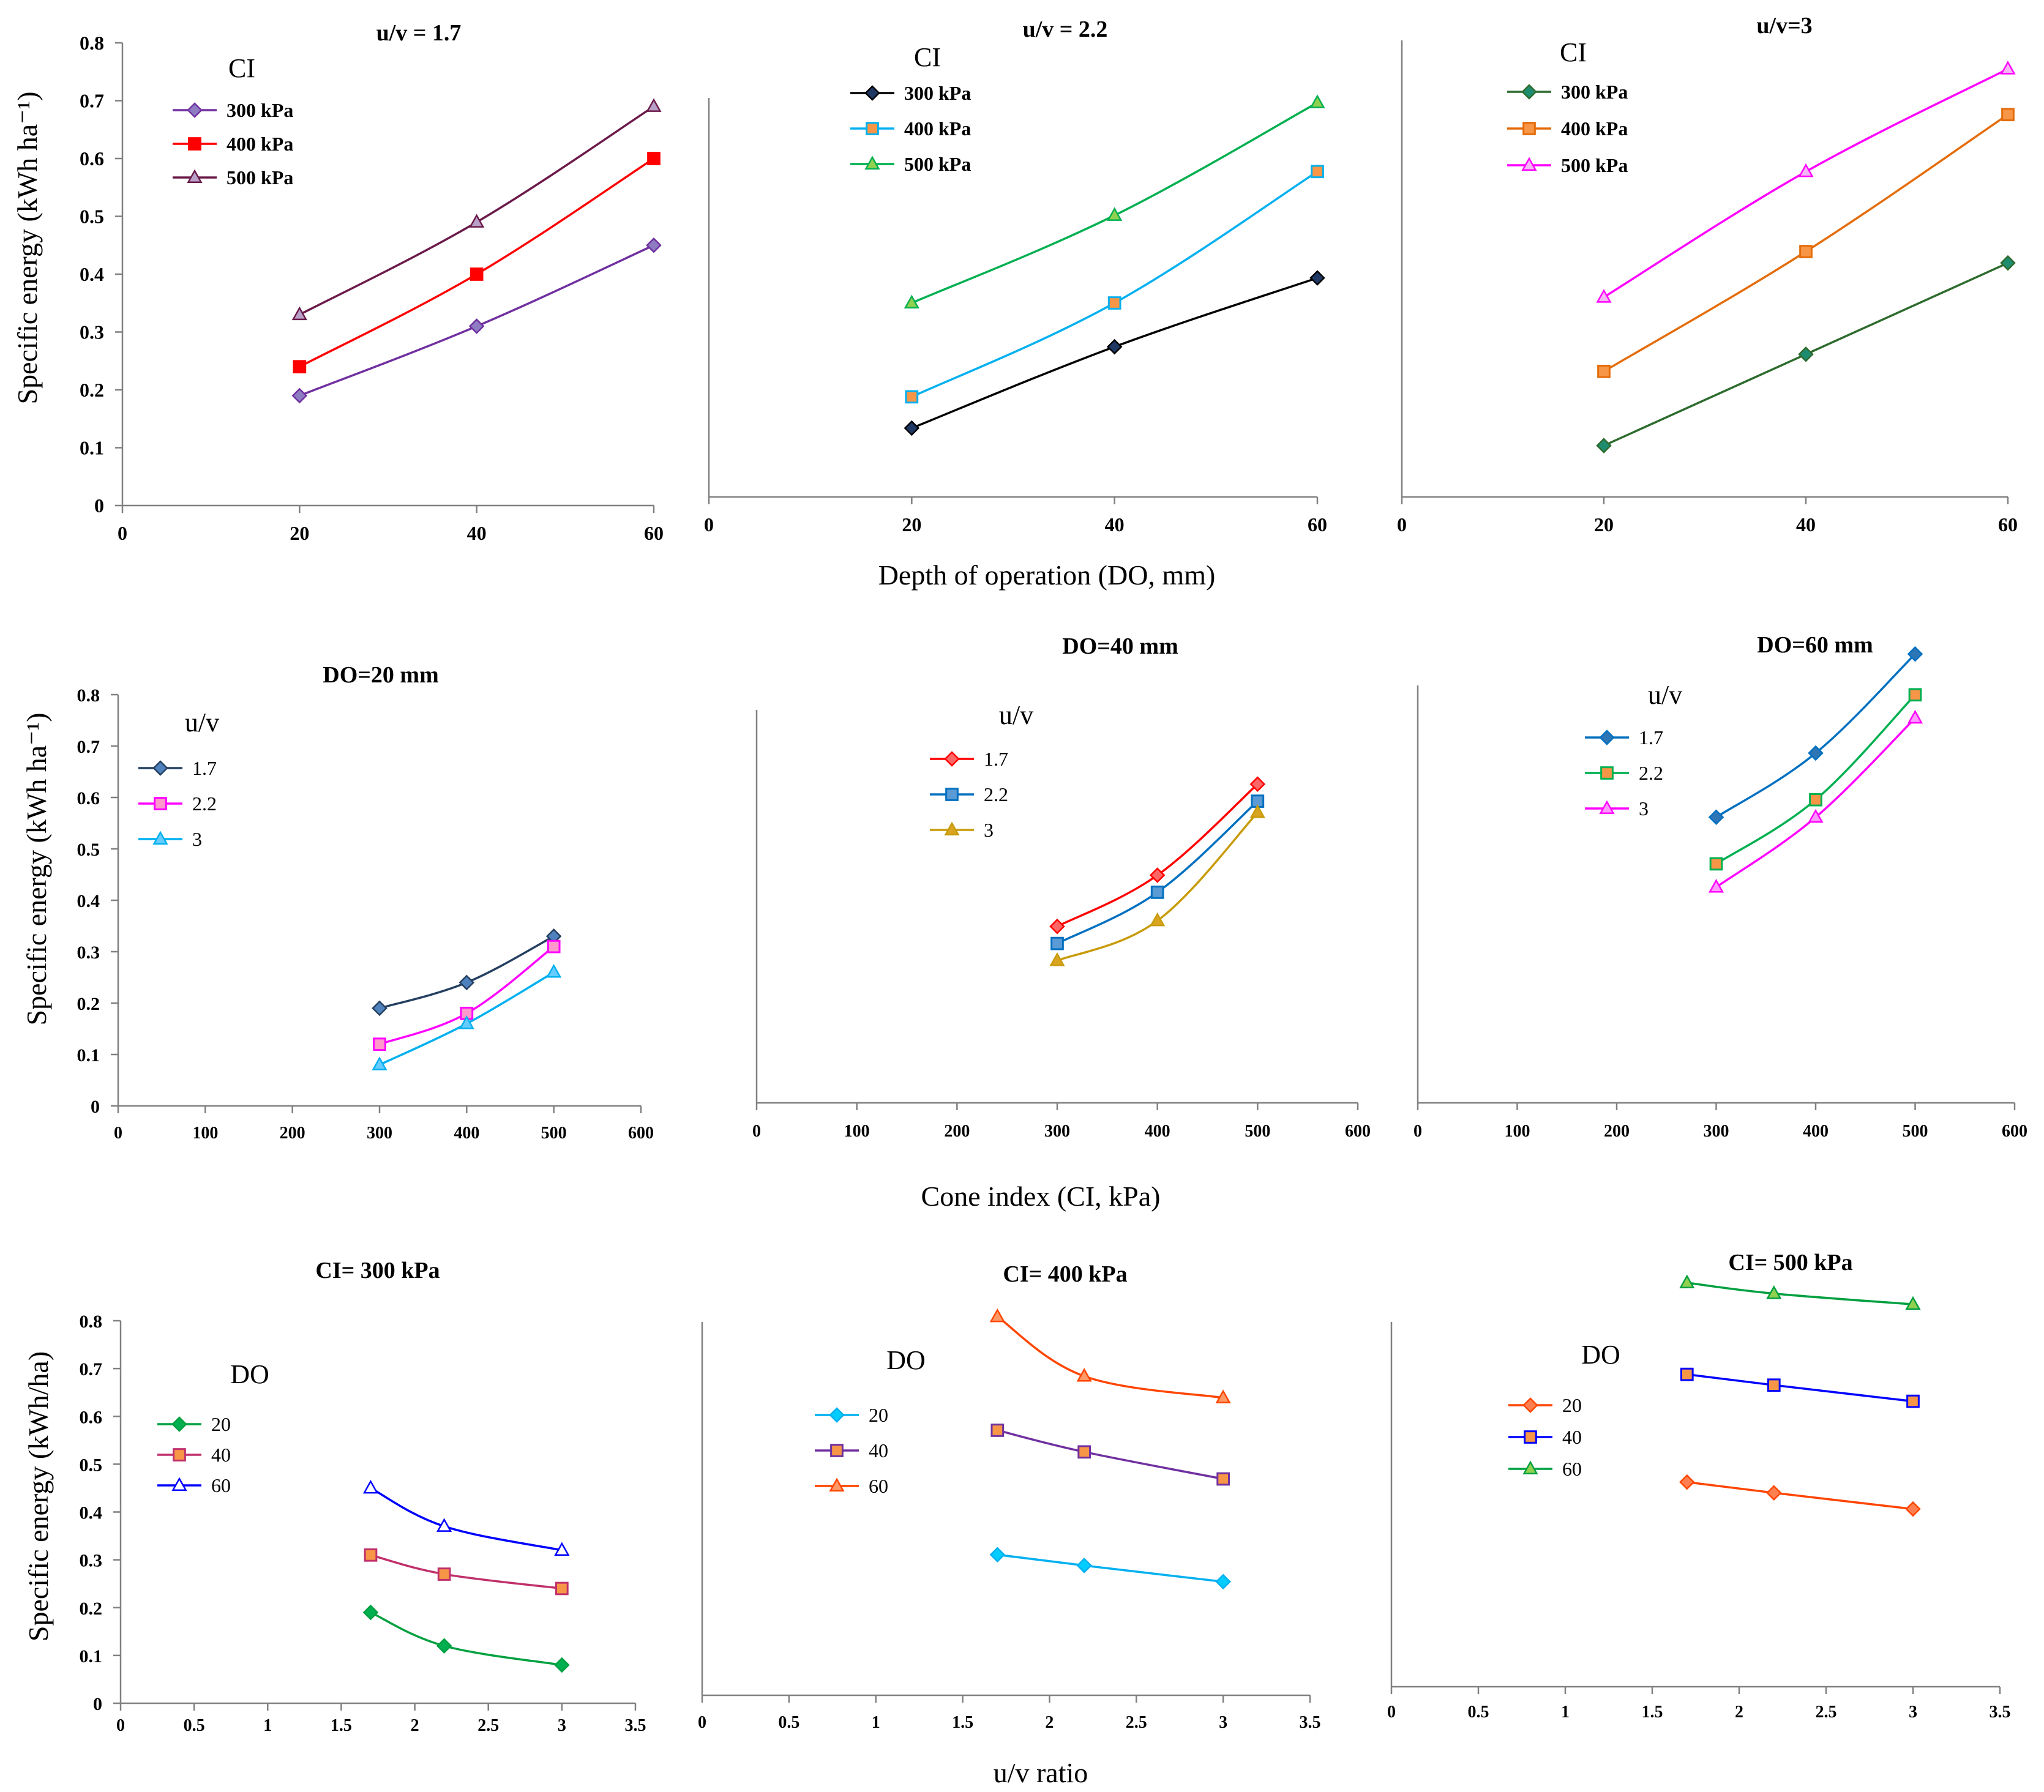 The height and width of the screenshot is (1792, 2044). What do you see at coordinates (488, 1725) in the screenshot?
I see `panel-7-x-tick-label: 2.5` at bounding box center [488, 1725].